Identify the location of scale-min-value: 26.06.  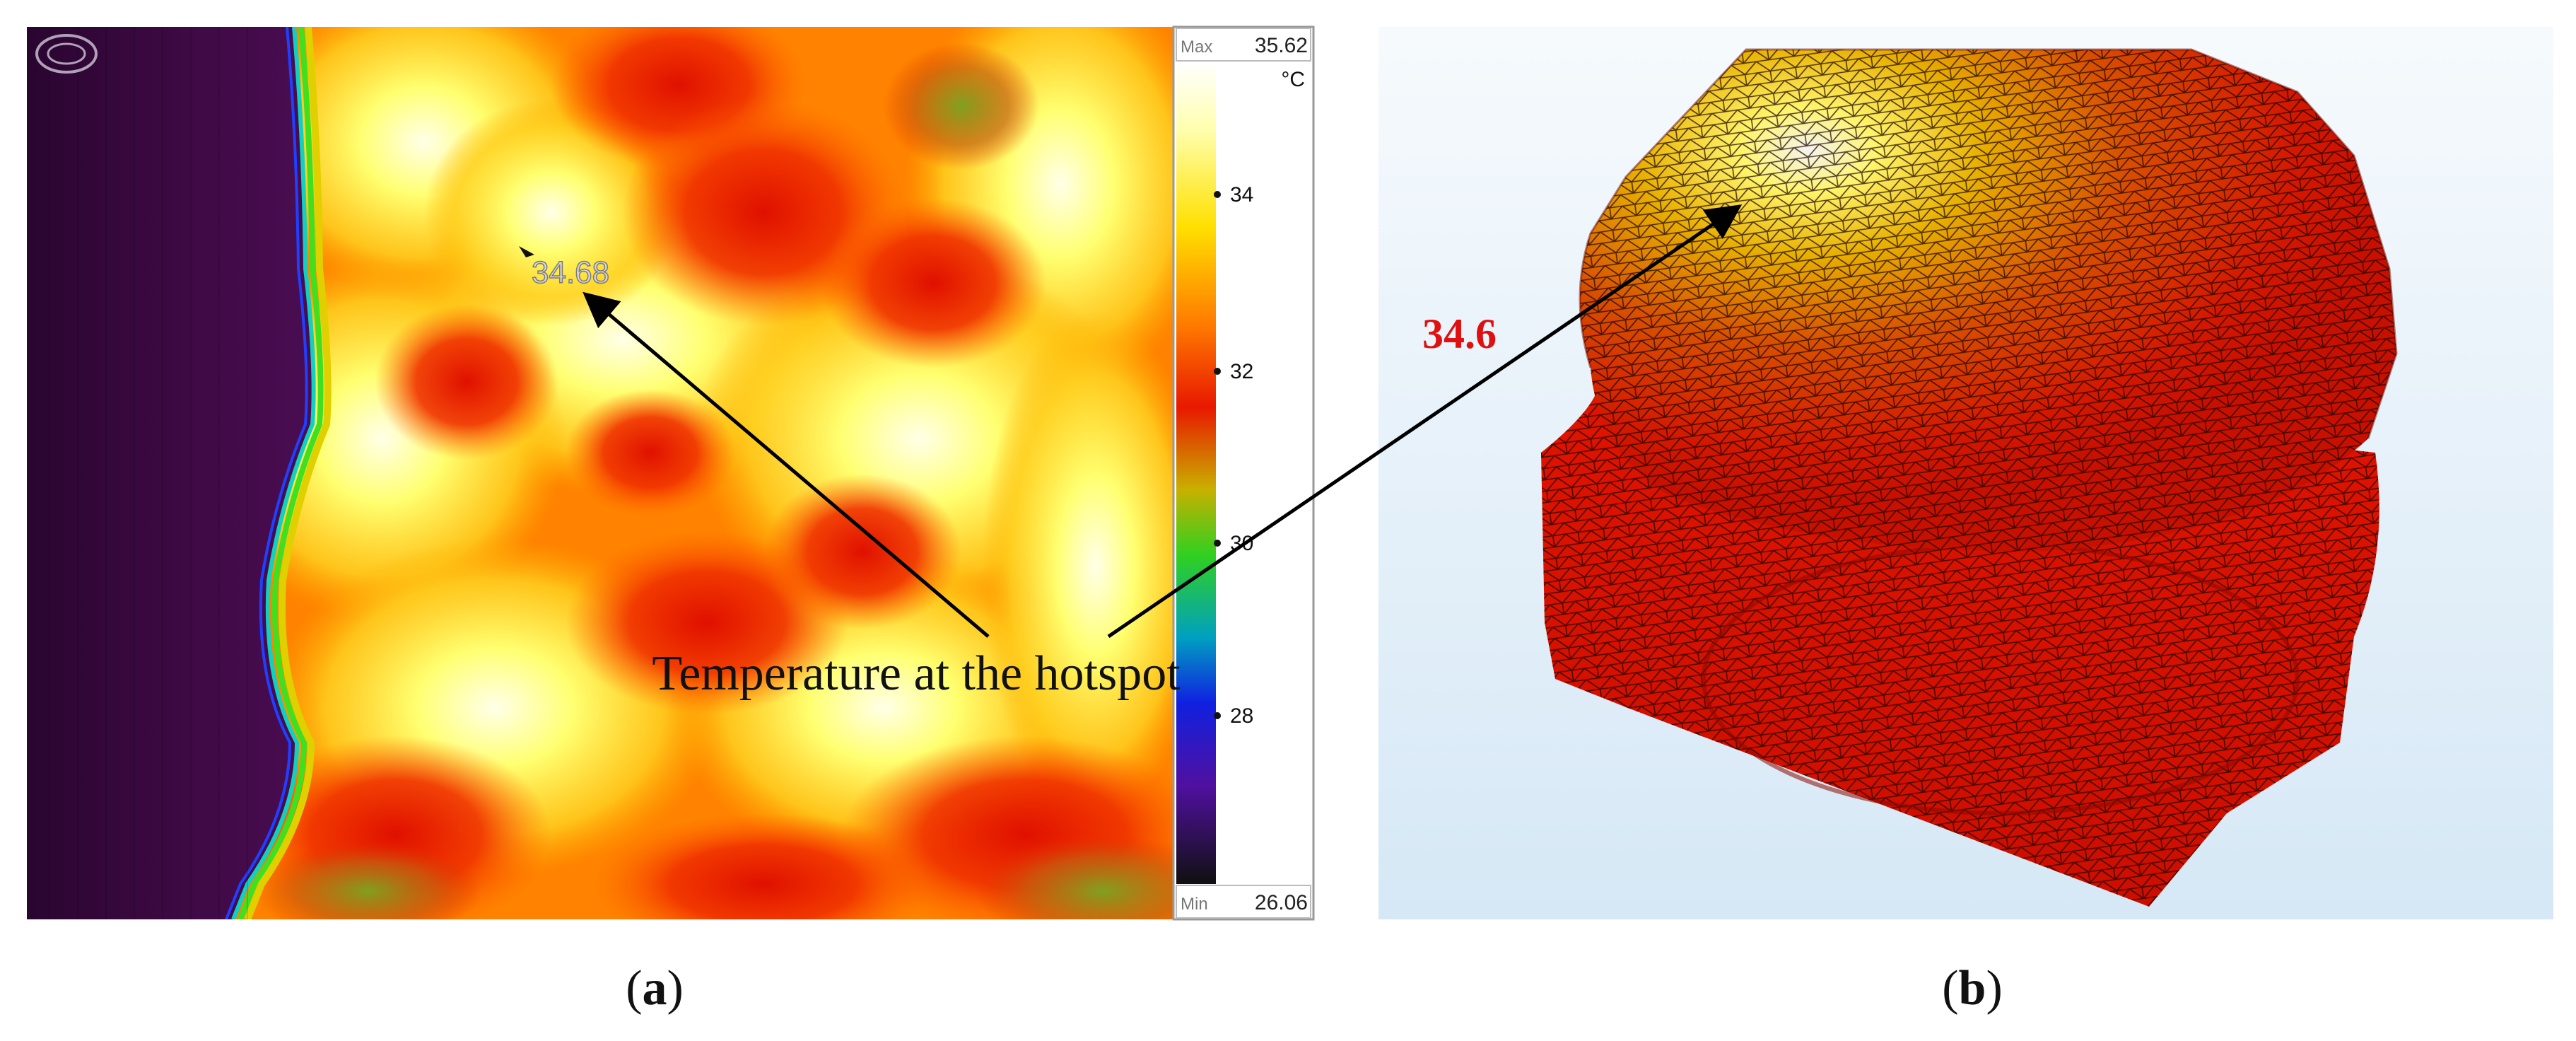
(1281, 902).